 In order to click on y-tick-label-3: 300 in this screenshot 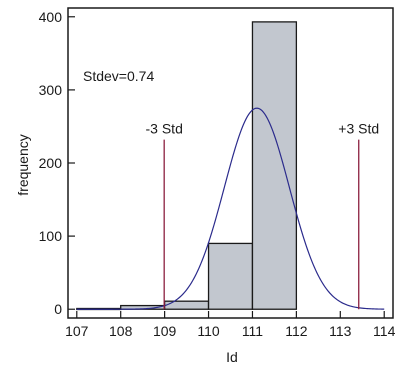, I will do `click(51, 90)`.